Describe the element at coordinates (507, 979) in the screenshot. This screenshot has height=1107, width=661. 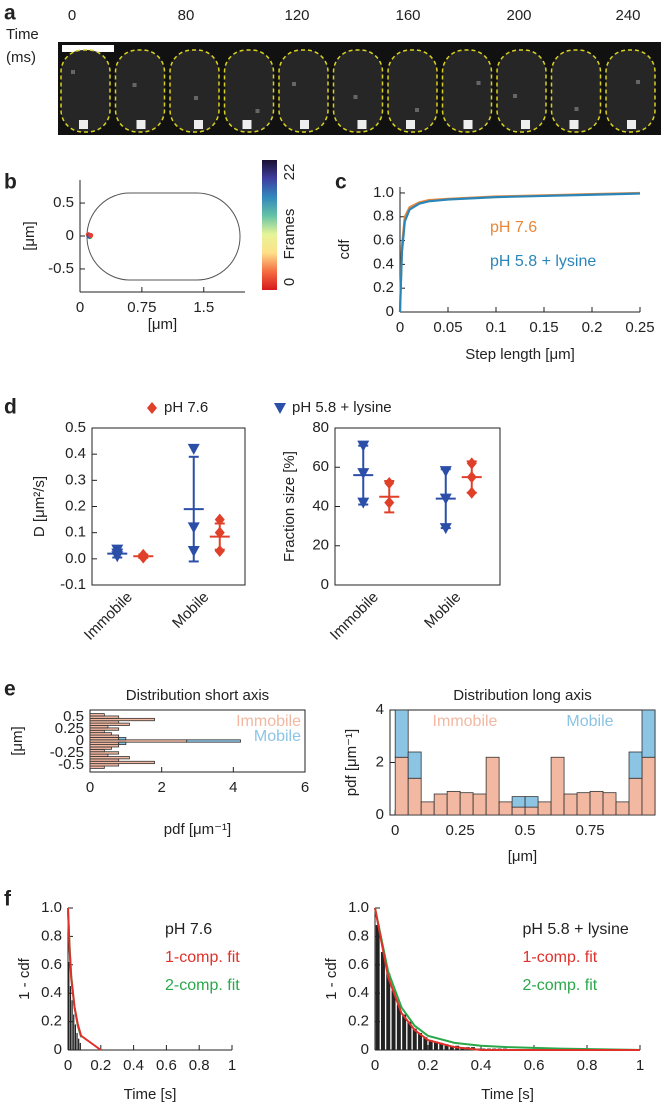
I see `fit-line` at that location.